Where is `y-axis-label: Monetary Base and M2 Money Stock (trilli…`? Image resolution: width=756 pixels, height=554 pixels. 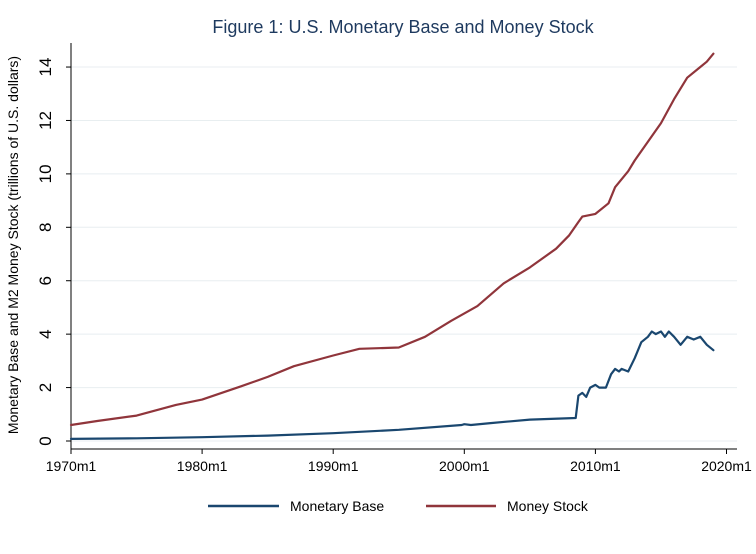 y-axis-label: Monetary Base and M2 Money Stock (trilli… is located at coordinates (13, 245).